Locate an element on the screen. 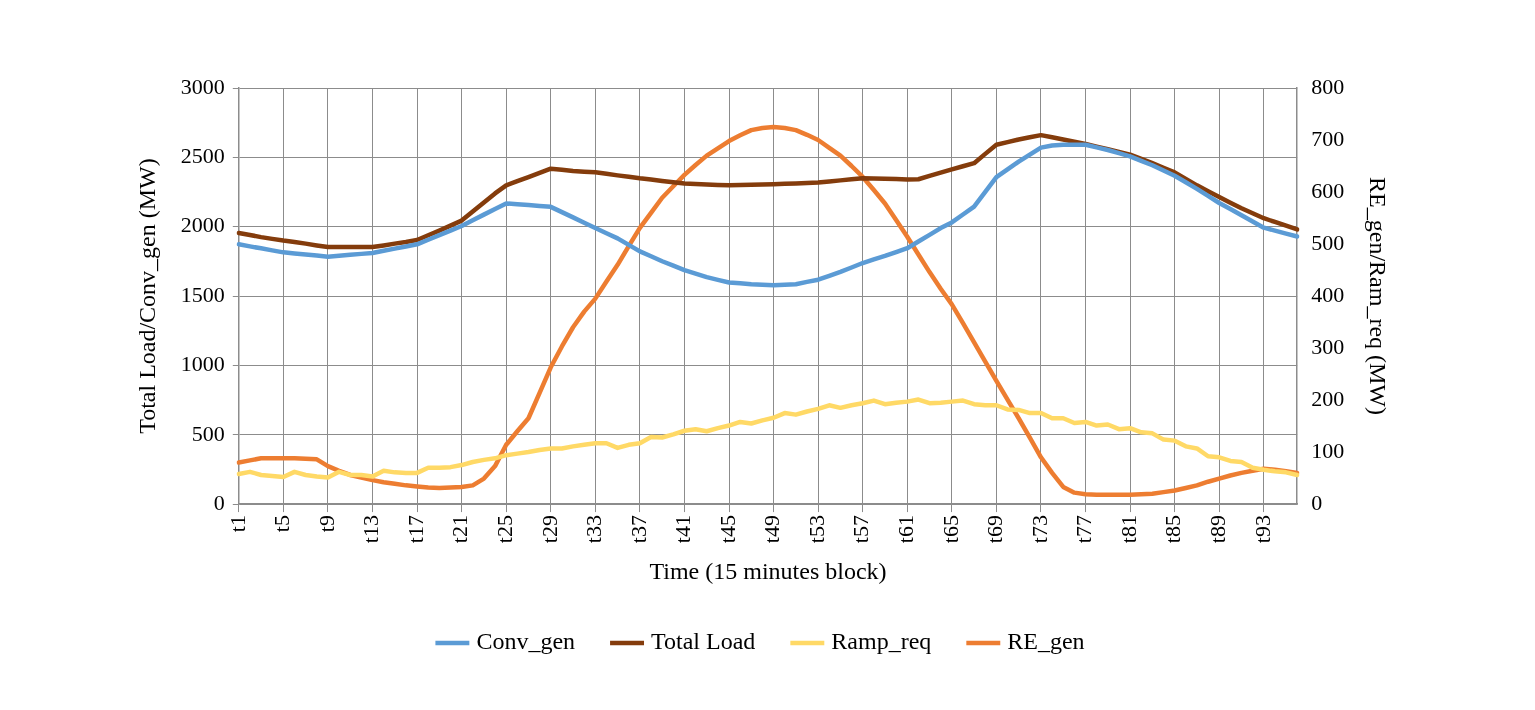 This screenshot has height=710, width=1535. x-tick-label: t57 is located at coordinates (861, 529).